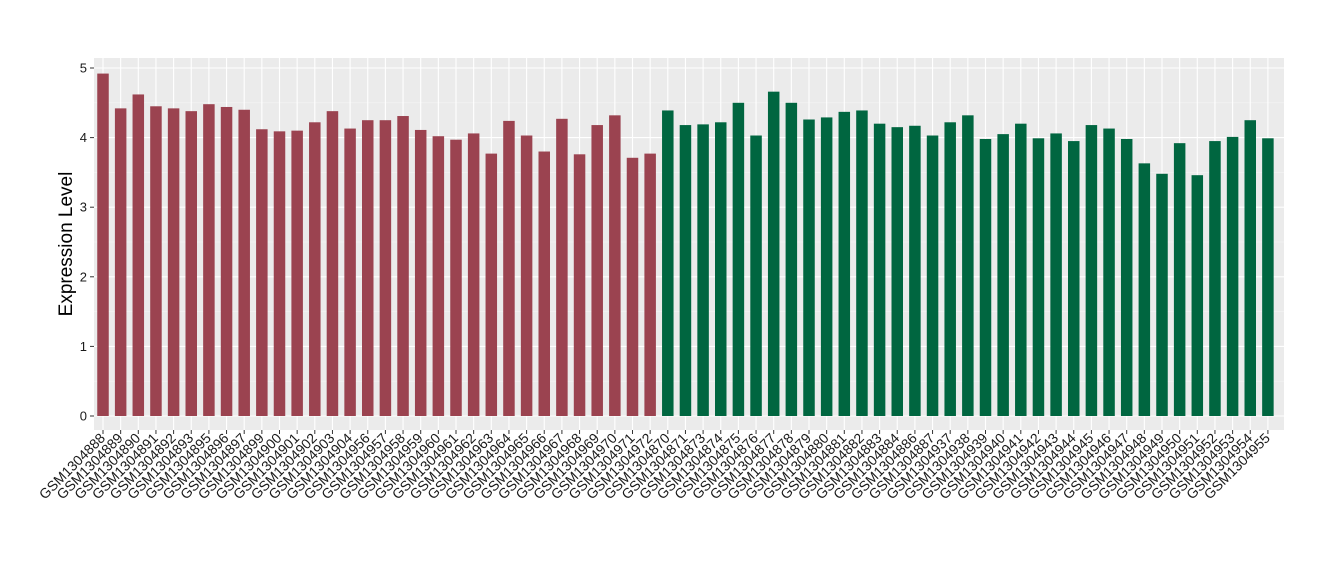  I want to click on bar-GSM1304875, so click(738, 259).